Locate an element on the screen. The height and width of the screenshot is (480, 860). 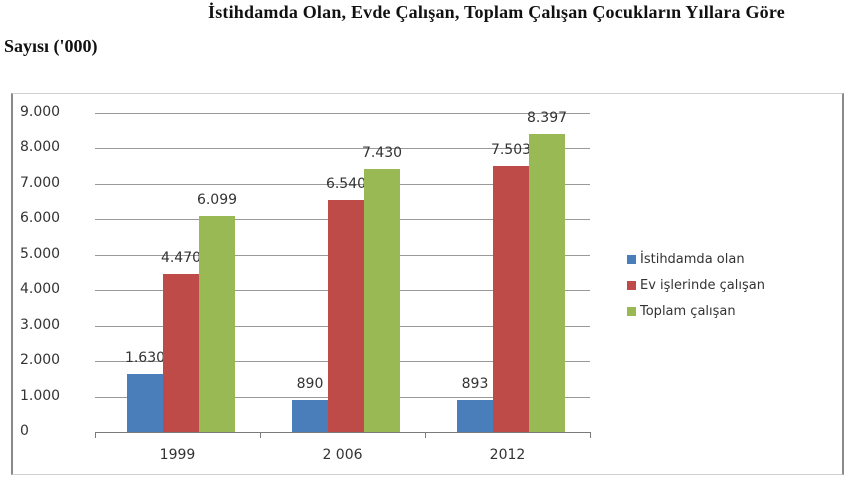
chart-title-line2: Sayısı ('000) is located at coordinates (51, 46).